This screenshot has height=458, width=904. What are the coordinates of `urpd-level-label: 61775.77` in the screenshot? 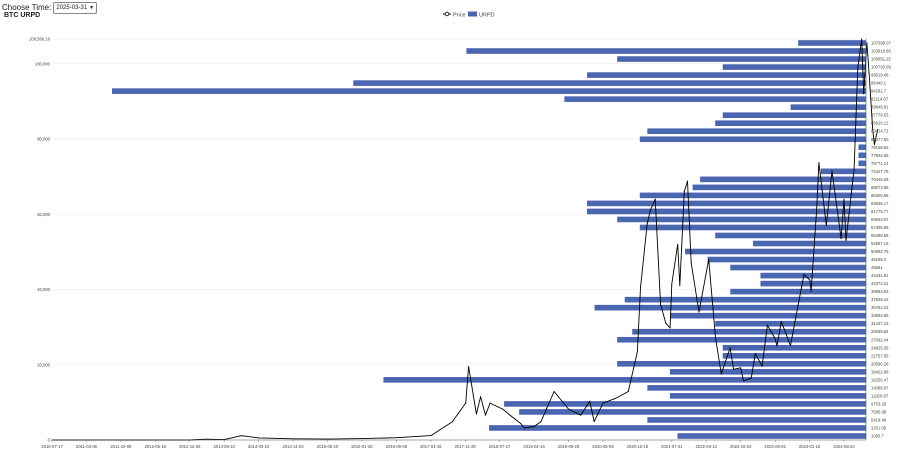 It's located at (880, 211).